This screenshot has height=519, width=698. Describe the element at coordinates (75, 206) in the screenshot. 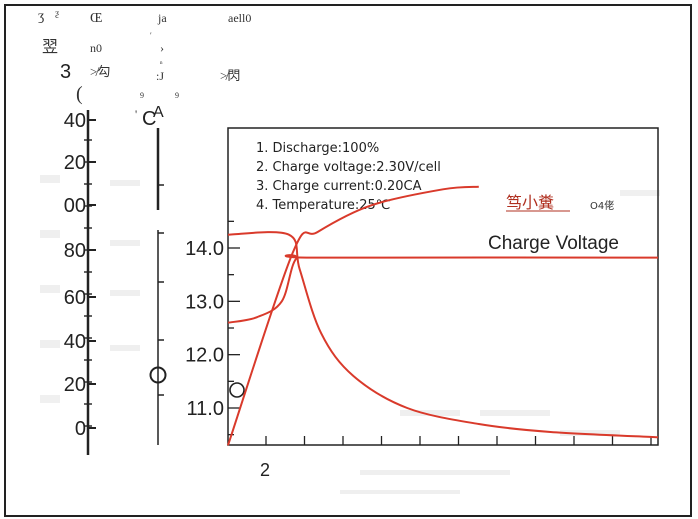

I see `left-axis-label-2: 00` at that location.